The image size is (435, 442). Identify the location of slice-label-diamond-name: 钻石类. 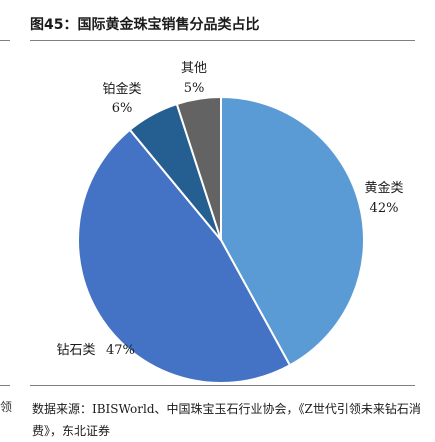
(75, 350).